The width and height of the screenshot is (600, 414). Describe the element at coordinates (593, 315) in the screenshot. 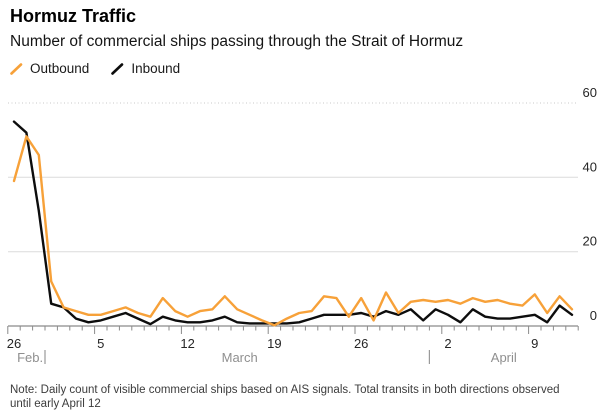

I see `y-axis-label: 0` at that location.